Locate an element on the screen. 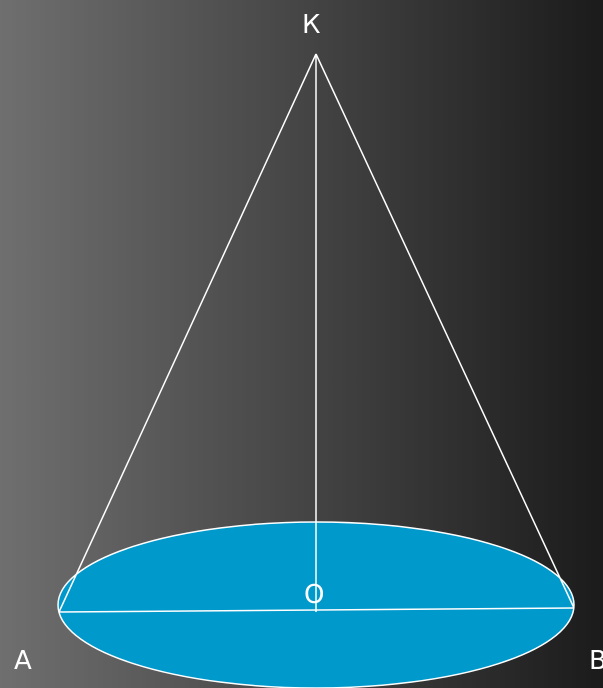 This screenshot has width=603, height=688. center-label: О is located at coordinates (314, 595).